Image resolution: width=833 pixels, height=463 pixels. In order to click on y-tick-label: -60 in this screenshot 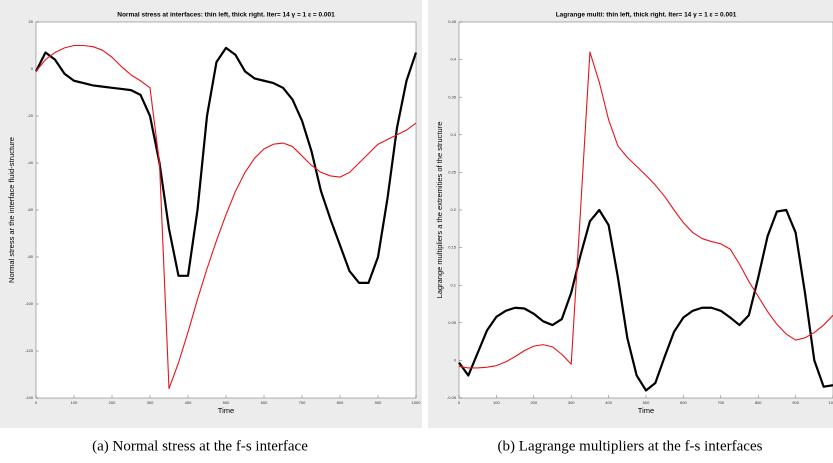, I will do `click(30, 209)`.